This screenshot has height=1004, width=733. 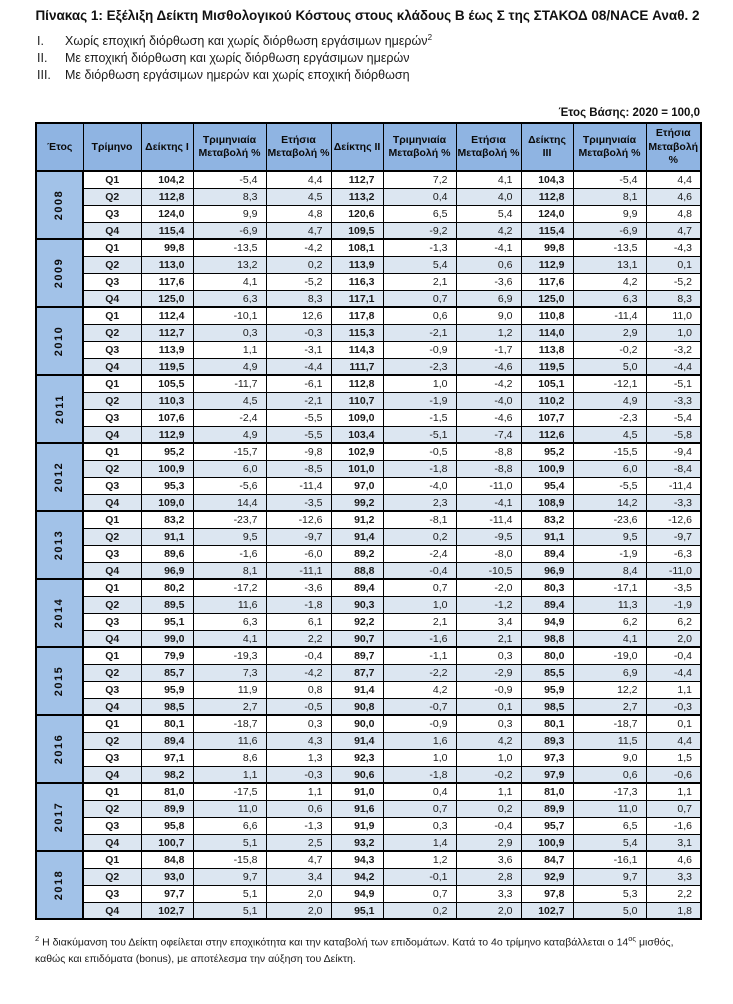 I want to click on index-value-cell: 109,5, so click(x=357, y=230).